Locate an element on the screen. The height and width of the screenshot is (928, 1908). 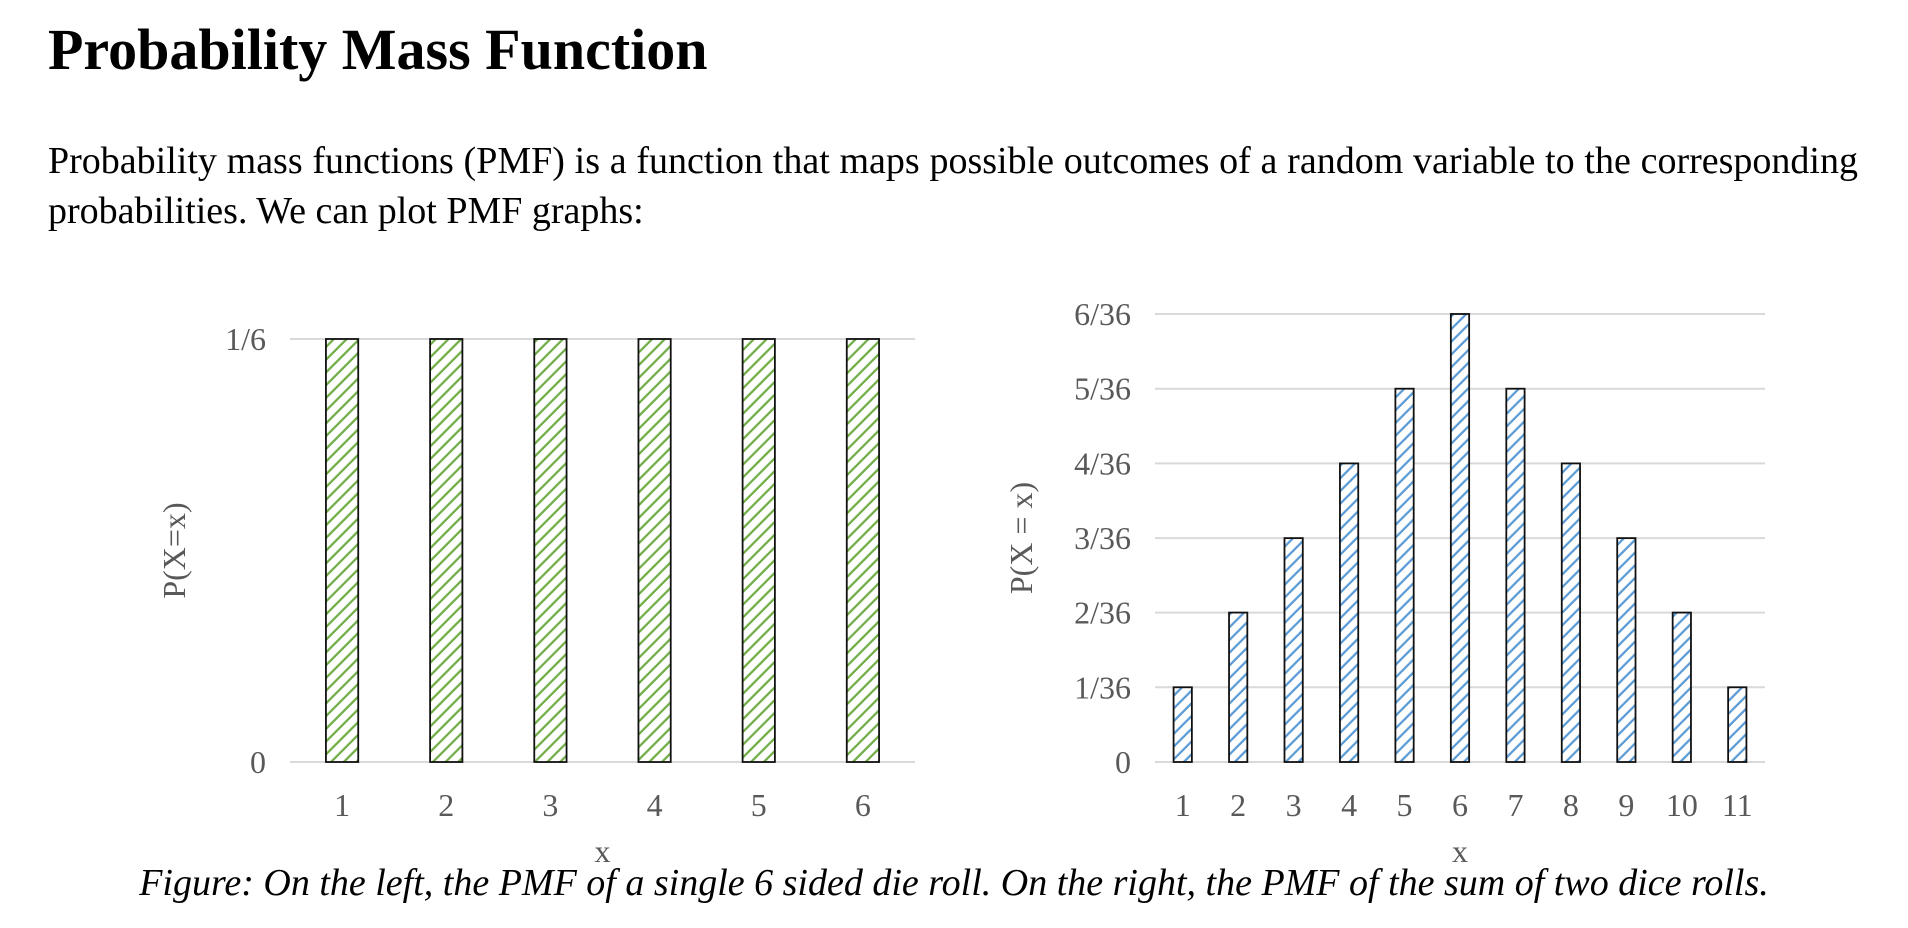
y-axis-title: P(X = x) is located at coordinates (1021, 538).